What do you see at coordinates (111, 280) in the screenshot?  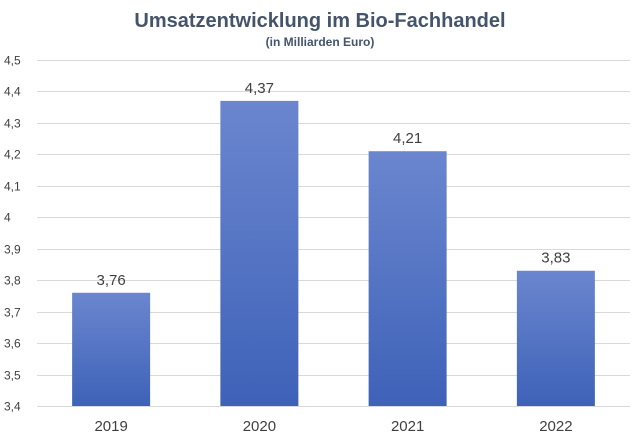 I see `data-label-2019: 3,76` at bounding box center [111, 280].